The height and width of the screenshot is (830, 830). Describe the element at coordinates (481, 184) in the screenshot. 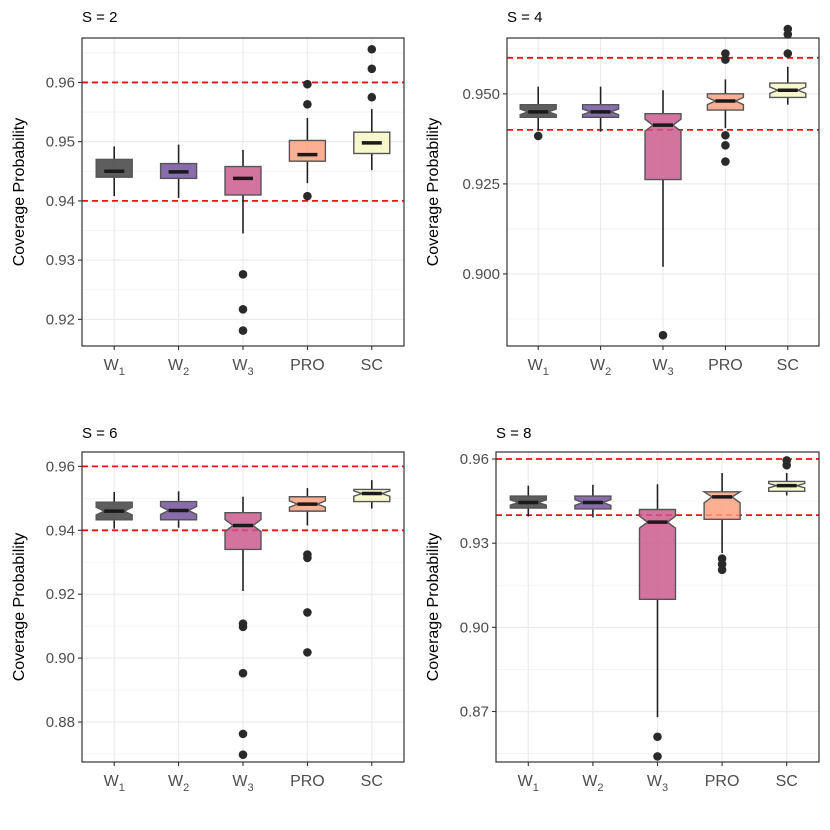

I see `y-tick-label: 0.925` at that location.